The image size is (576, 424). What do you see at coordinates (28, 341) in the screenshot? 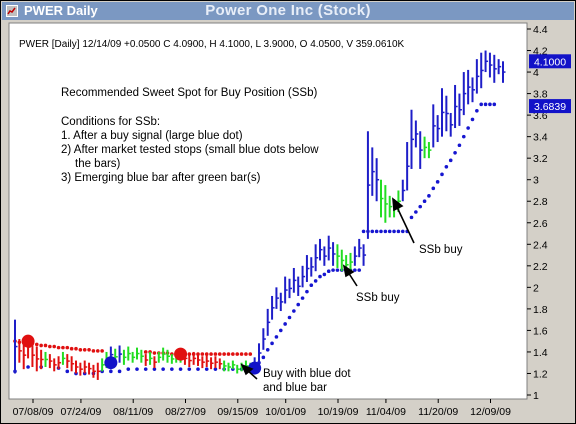
I see `red-signal-dot` at bounding box center [28, 341].